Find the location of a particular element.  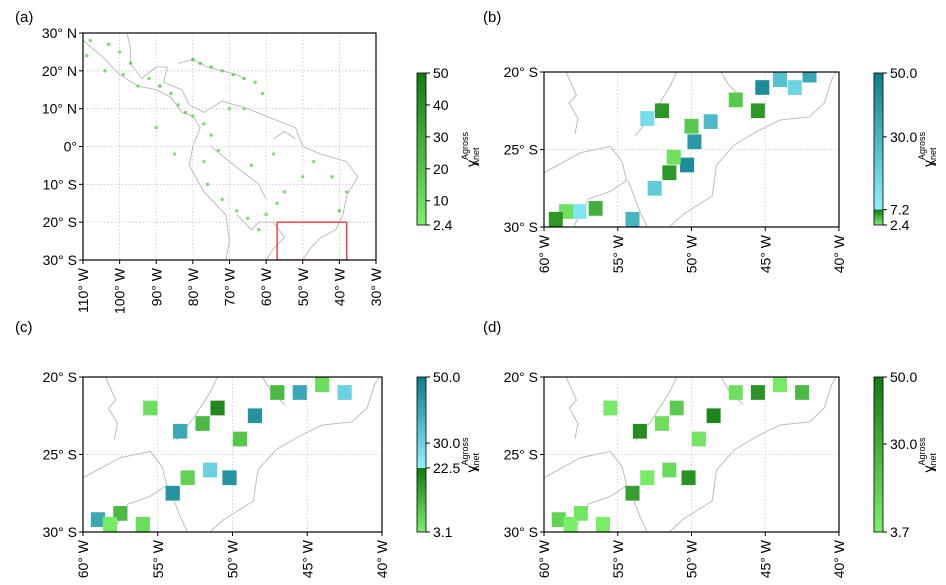

colorbar is located at coordinates (878, 149).